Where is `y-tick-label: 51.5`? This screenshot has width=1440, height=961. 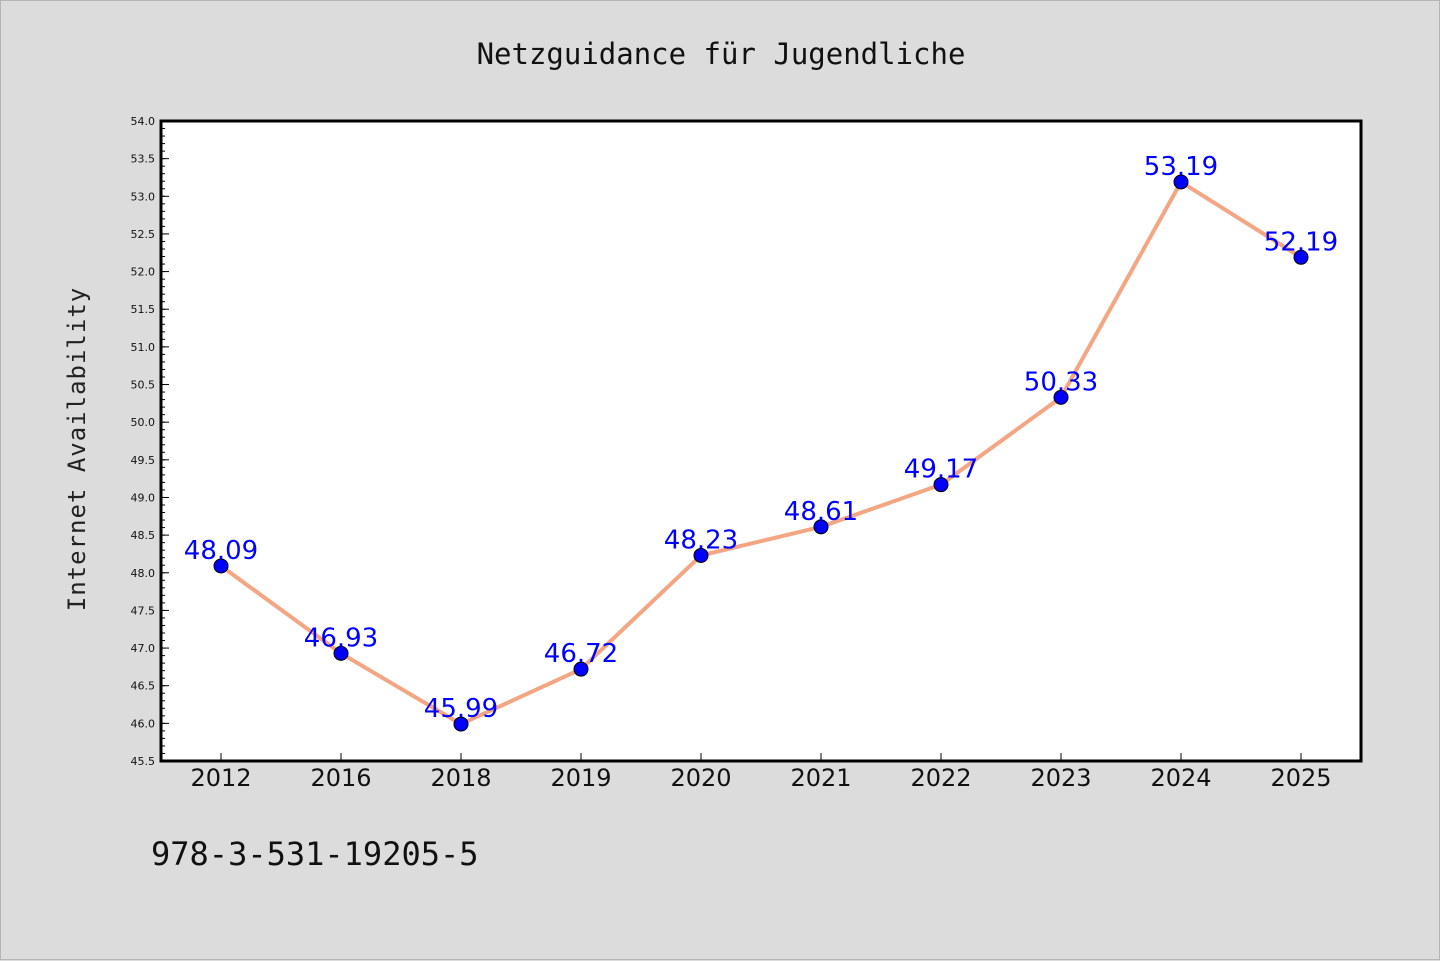 y-tick-label: 51.5 is located at coordinates (143, 309).